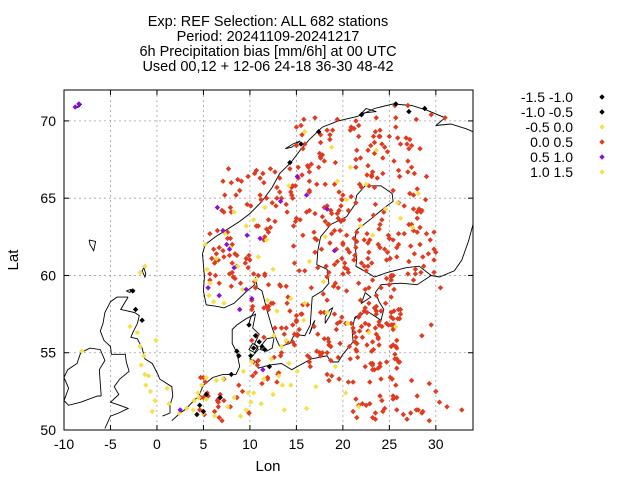 The width and height of the screenshot is (640, 480). Describe the element at coordinates (48, 275) in the screenshot. I see `y-tick-label: 60` at that location.